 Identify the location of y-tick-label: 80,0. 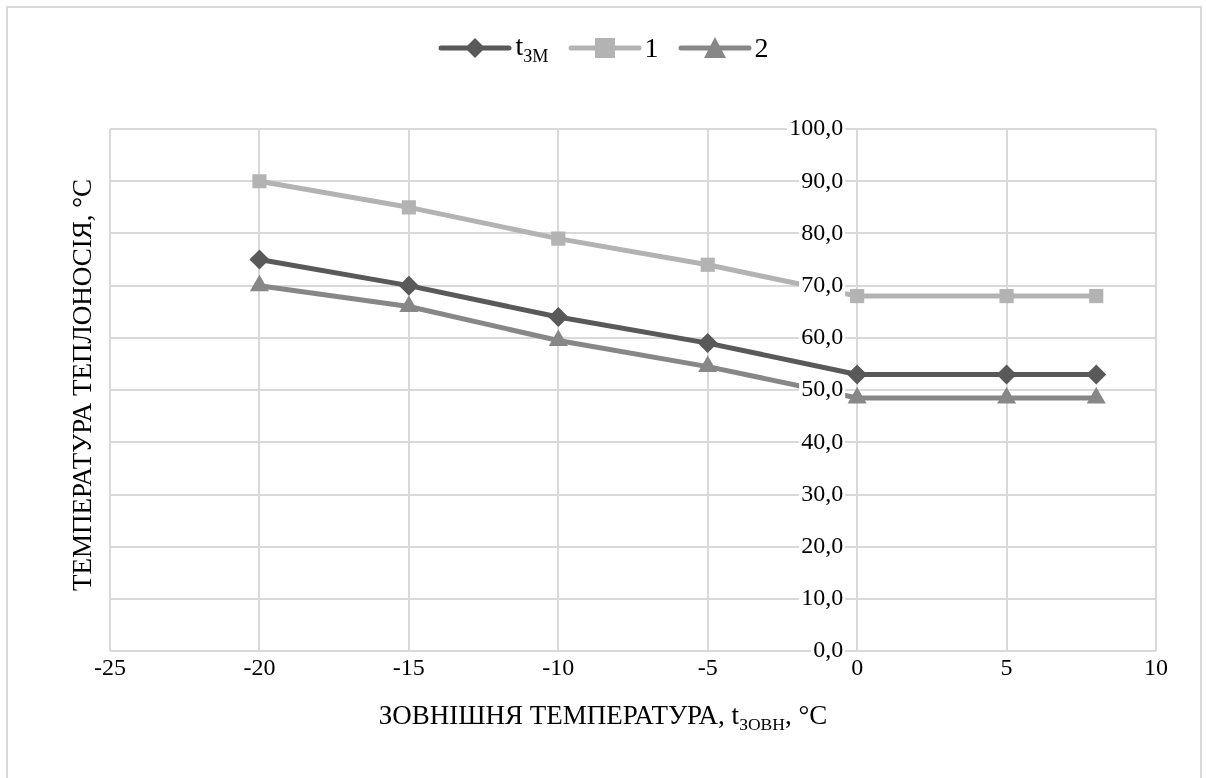
(822, 231).